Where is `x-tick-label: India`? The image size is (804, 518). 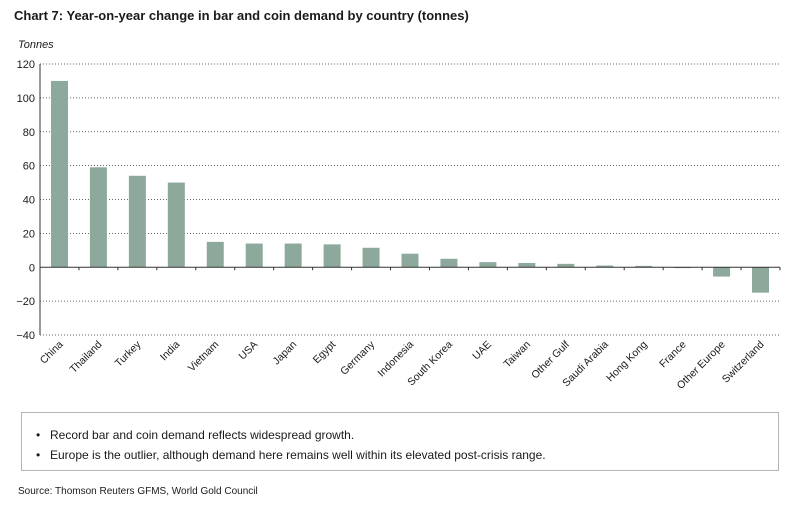 x-tick-label: India is located at coordinates (170, 351).